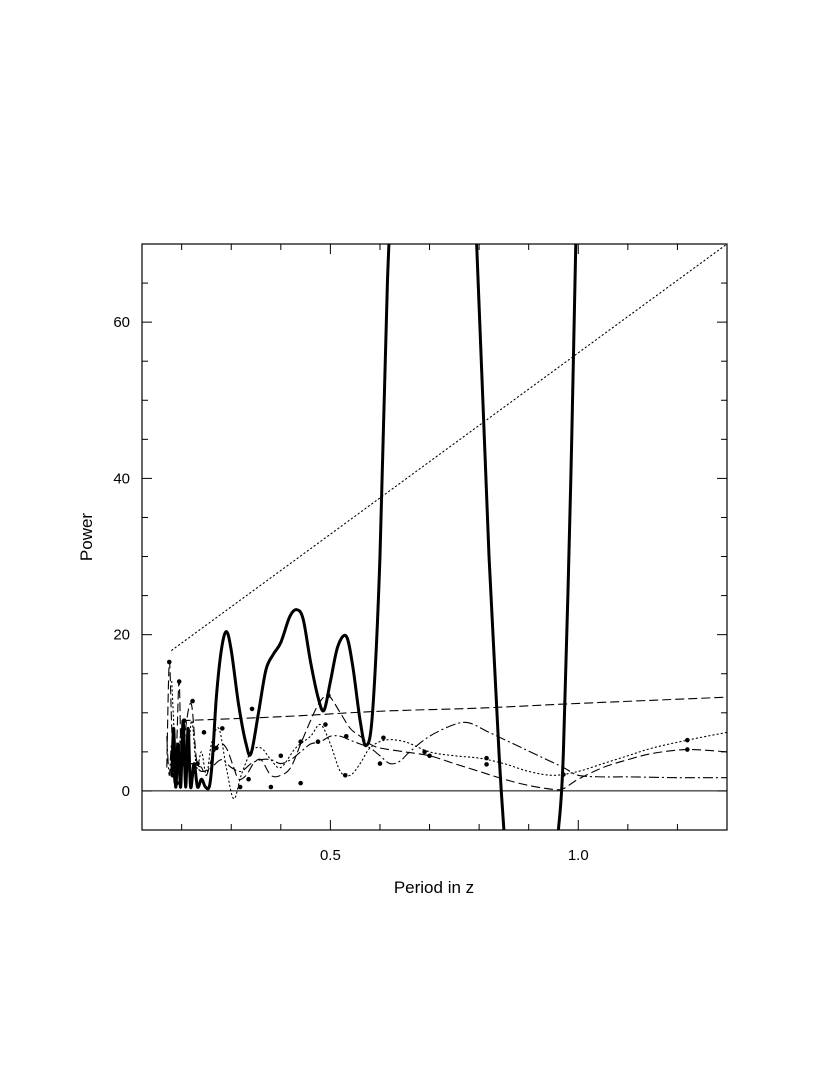 The height and width of the screenshot is (1073, 830). What do you see at coordinates (86, 537) in the screenshot?
I see `y-axis-title: Power` at bounding box center [86, 537].